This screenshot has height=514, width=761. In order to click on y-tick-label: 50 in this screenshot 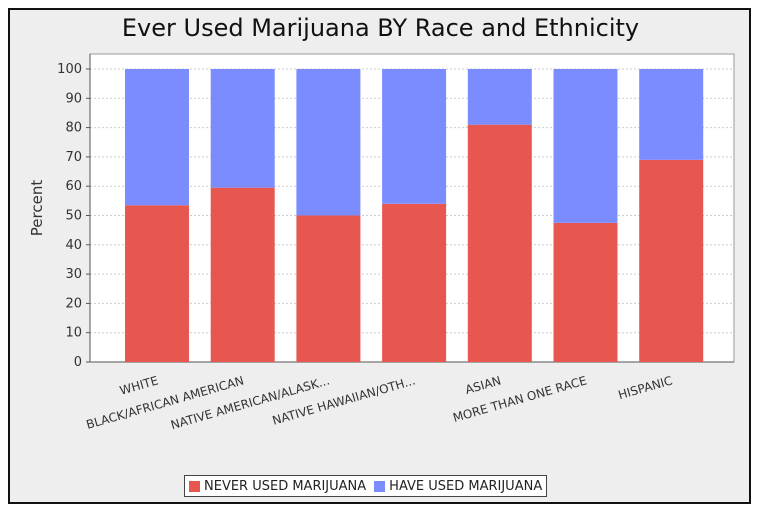, I will do `click(73, 216)`.